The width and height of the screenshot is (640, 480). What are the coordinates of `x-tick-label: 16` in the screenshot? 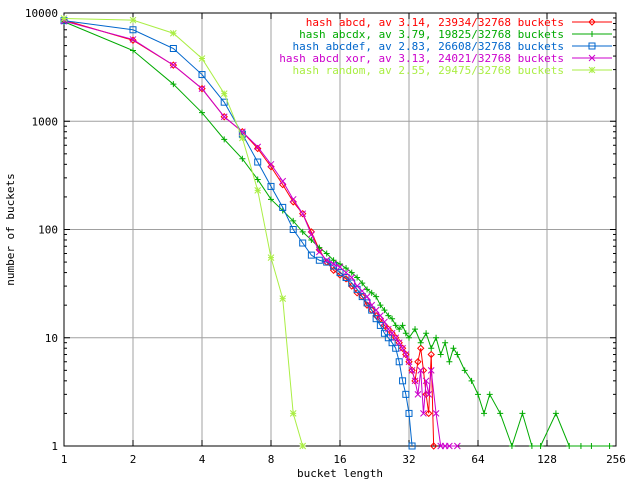 It's located at (339, 459).